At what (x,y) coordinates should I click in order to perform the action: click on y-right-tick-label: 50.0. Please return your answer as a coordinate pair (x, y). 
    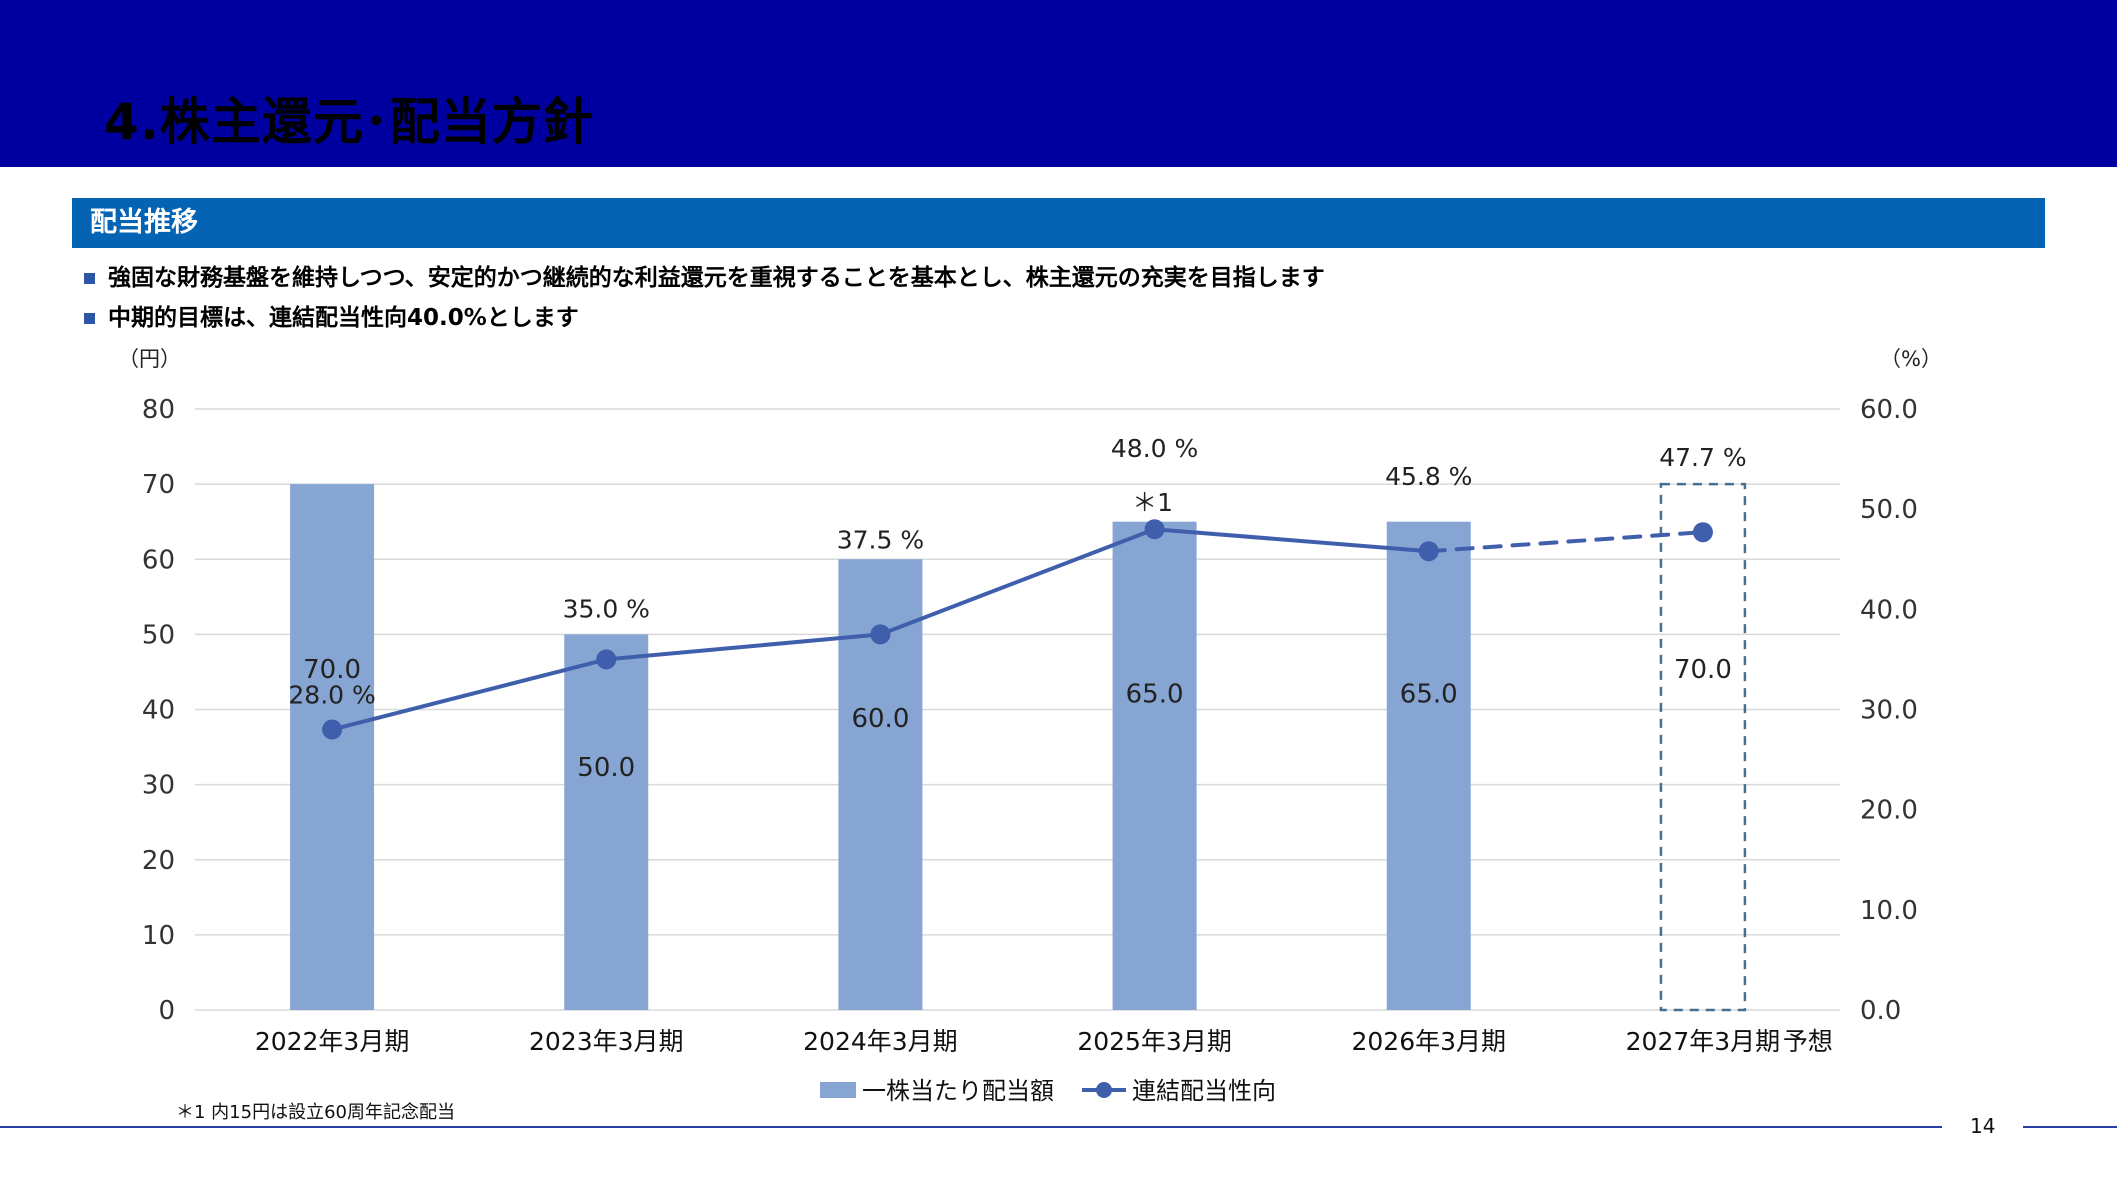
    Looking at the image, I should click on (1889, 510).